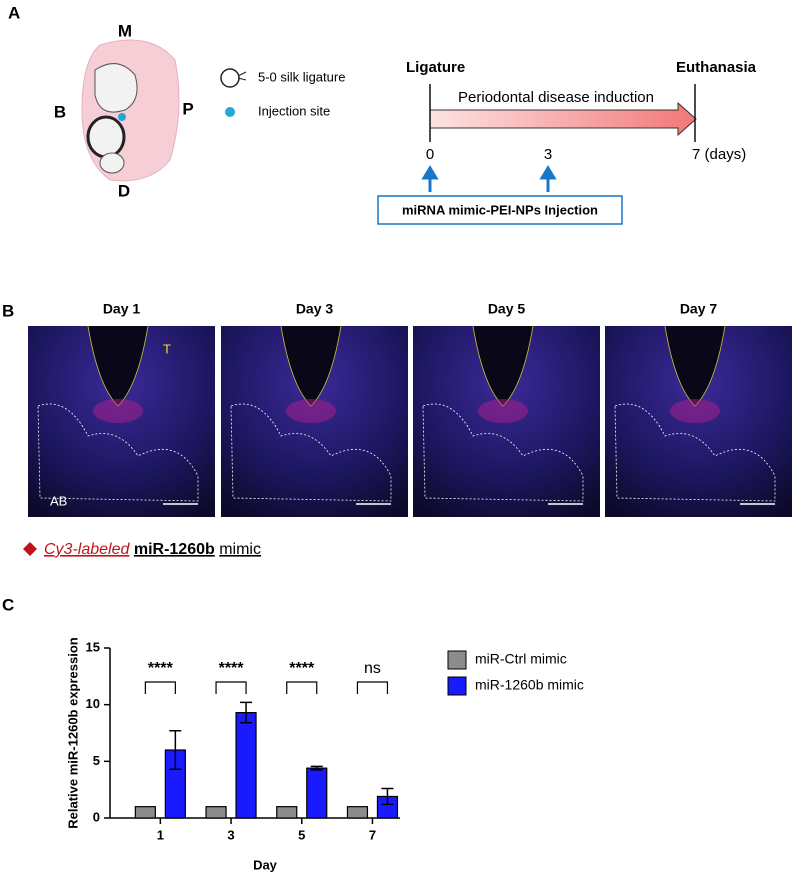 This screenshot has width=796, height=885. I want to click on injection-box, so click(500, 210).